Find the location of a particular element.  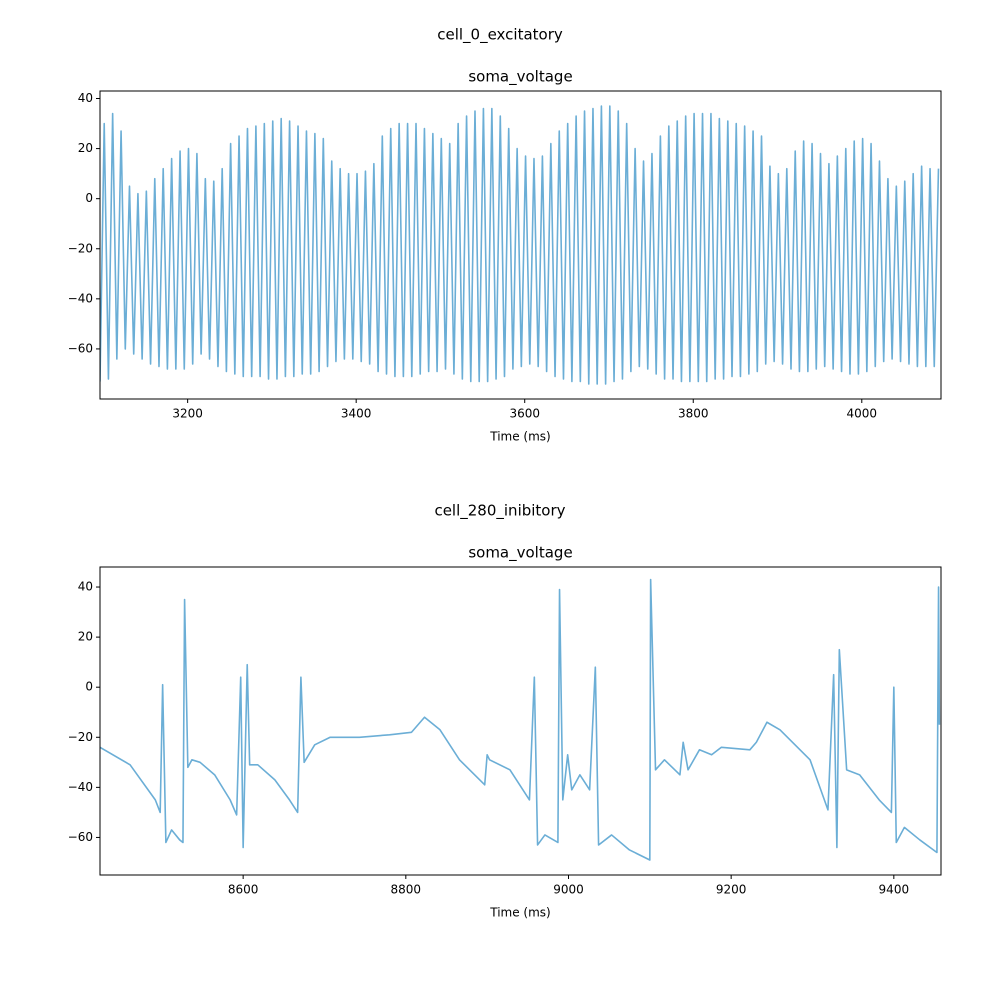

x-tick-label: 9000 is located at coordinates (568, 890).